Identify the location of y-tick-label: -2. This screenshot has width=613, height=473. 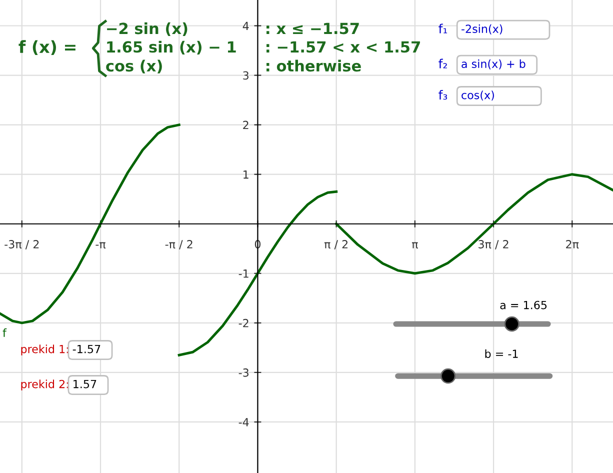
(243, 323).